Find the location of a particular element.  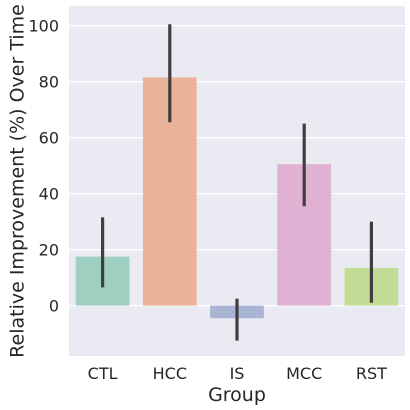

y-axis-label: Relative Improvement (%) Over Time is located at coordinates (18, 181).